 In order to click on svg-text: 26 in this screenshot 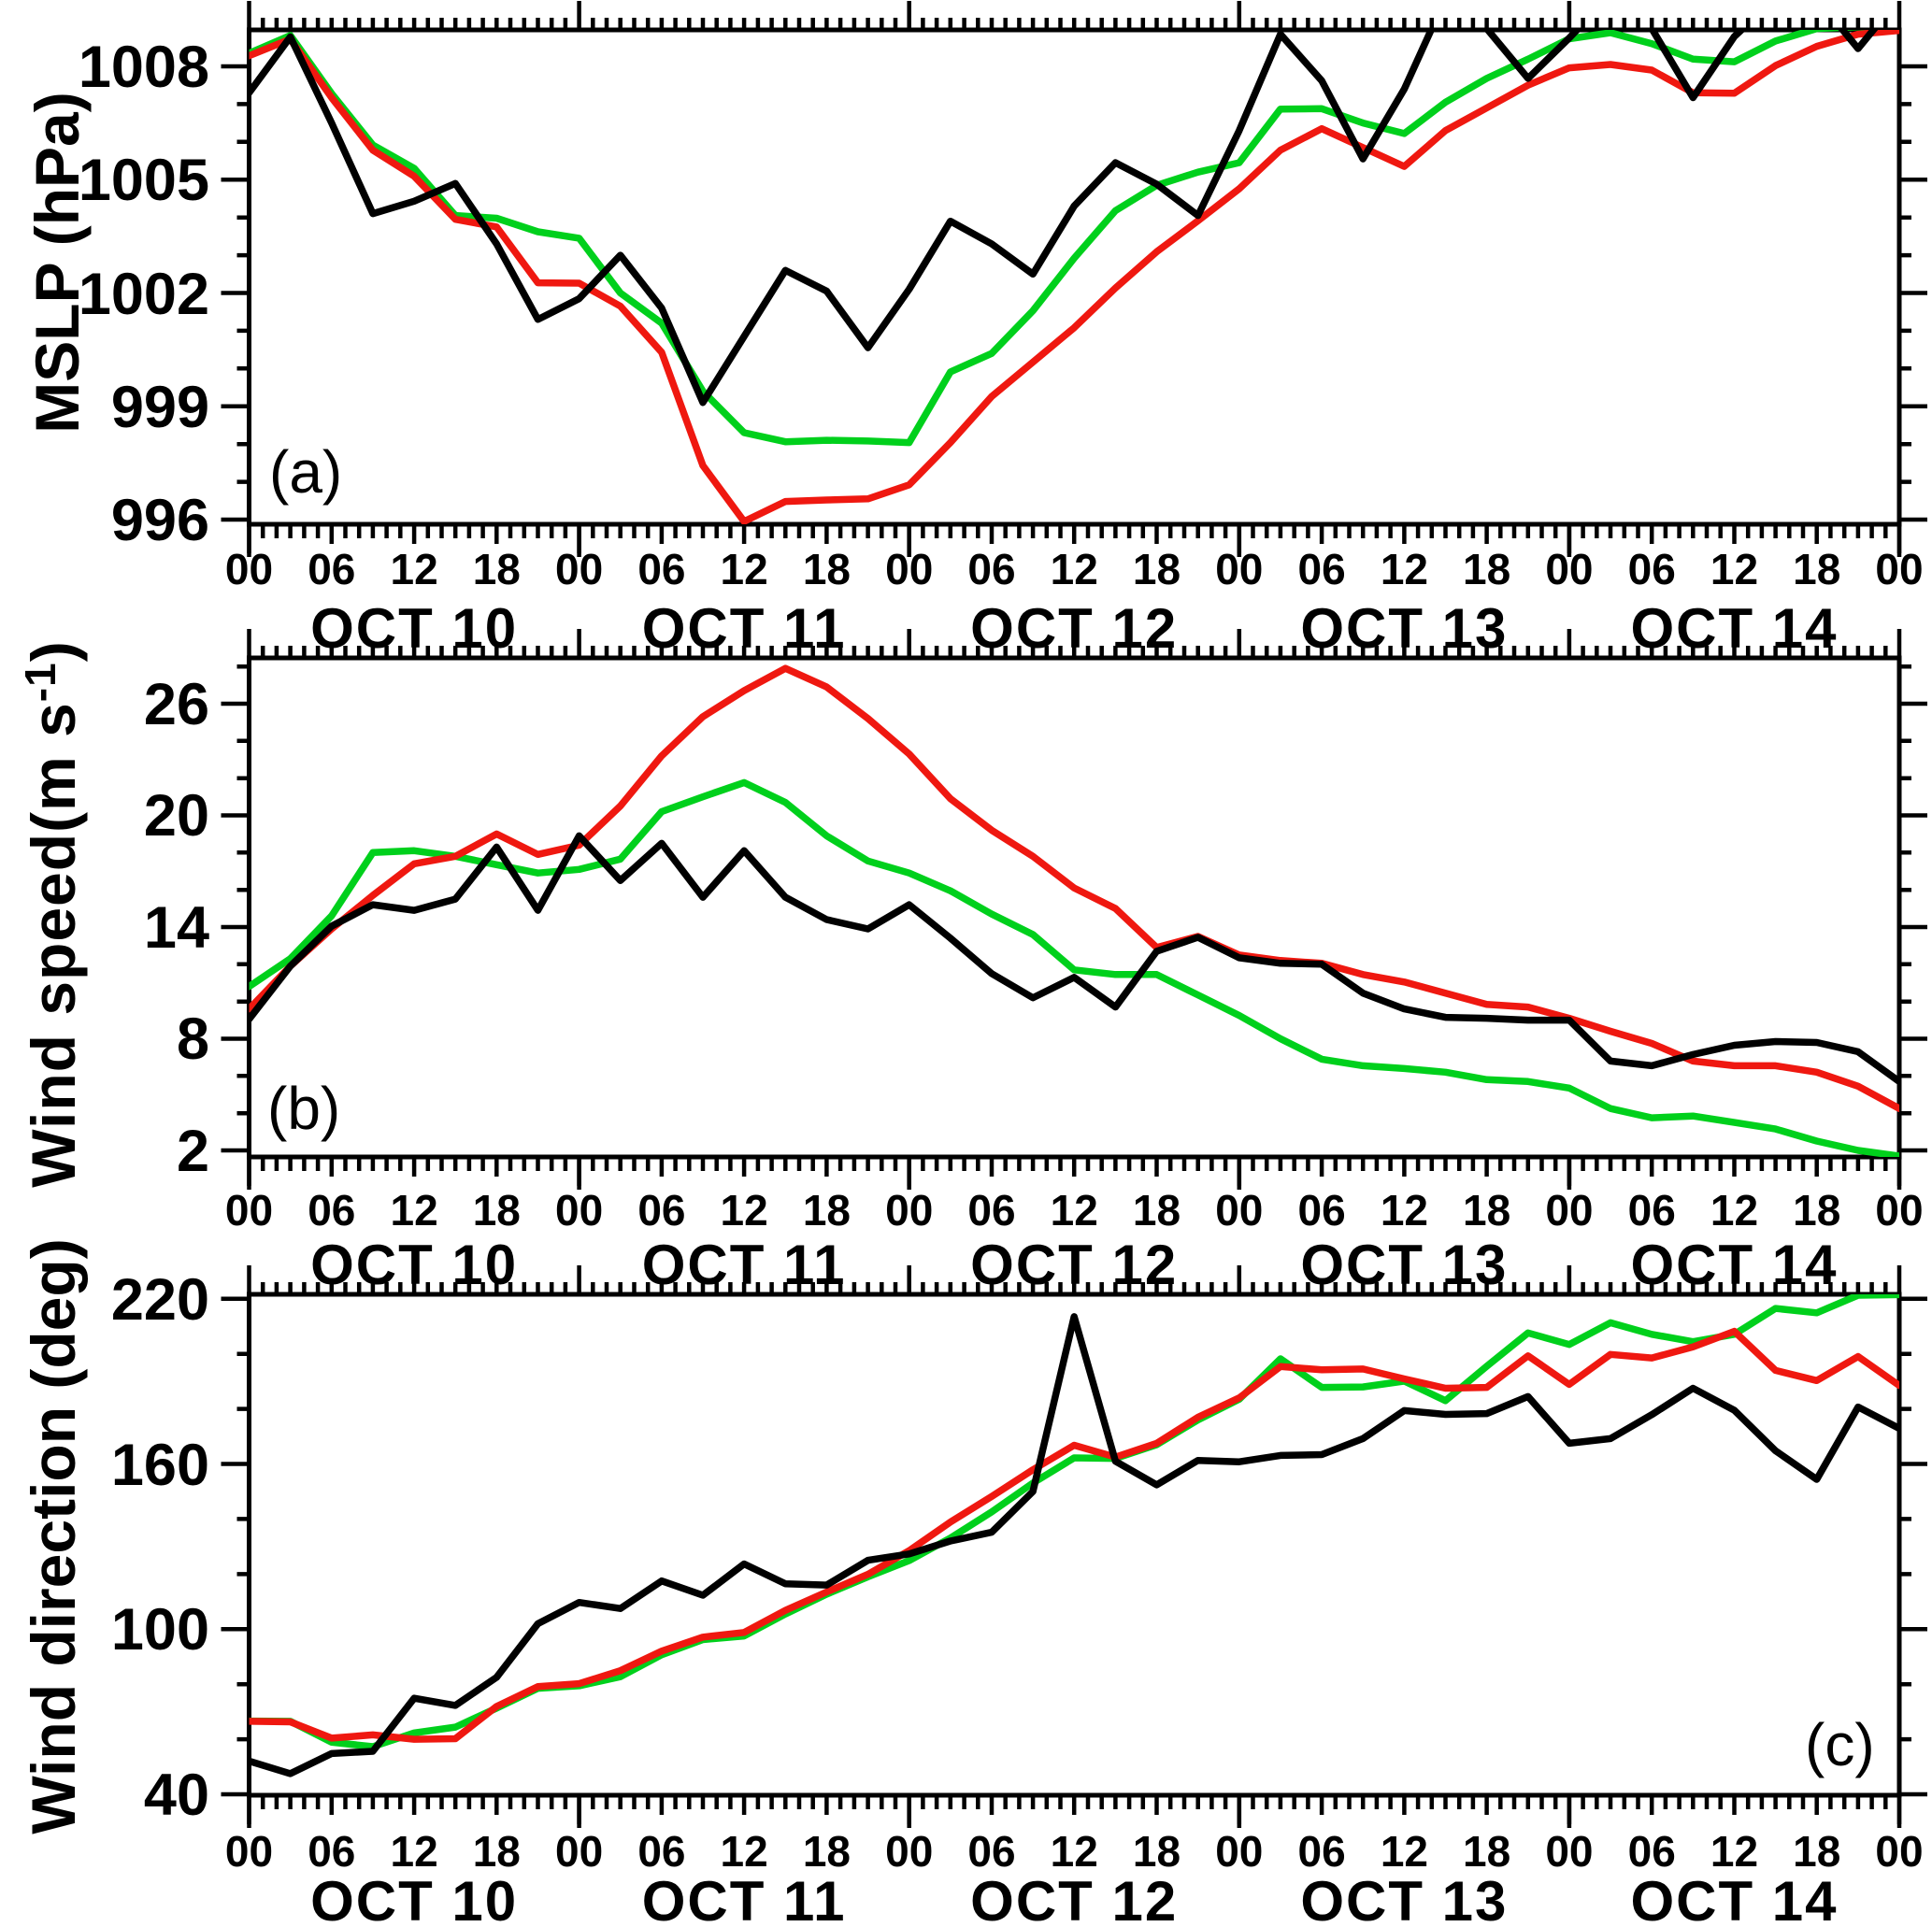, I will do `click(176, 704)`.